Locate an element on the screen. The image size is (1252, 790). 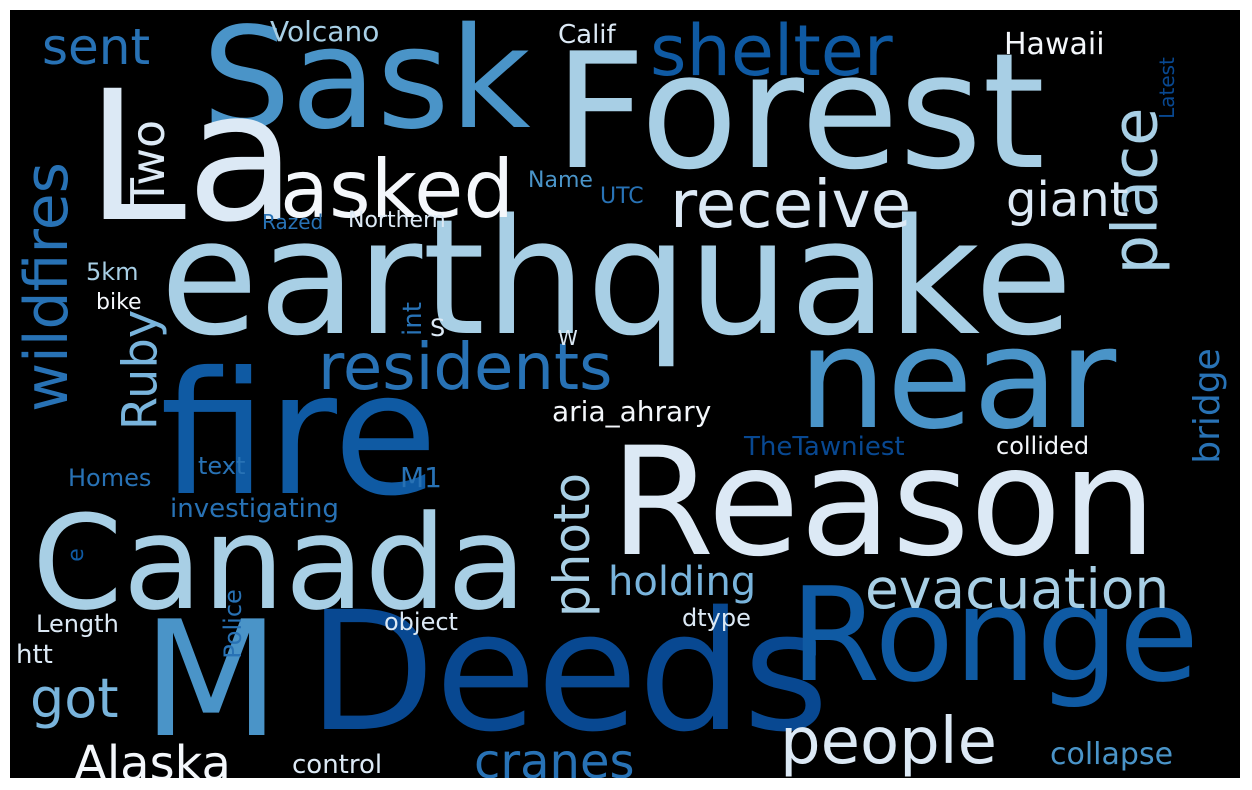
word-dtype: dtype is located at coordinates (716, 618).